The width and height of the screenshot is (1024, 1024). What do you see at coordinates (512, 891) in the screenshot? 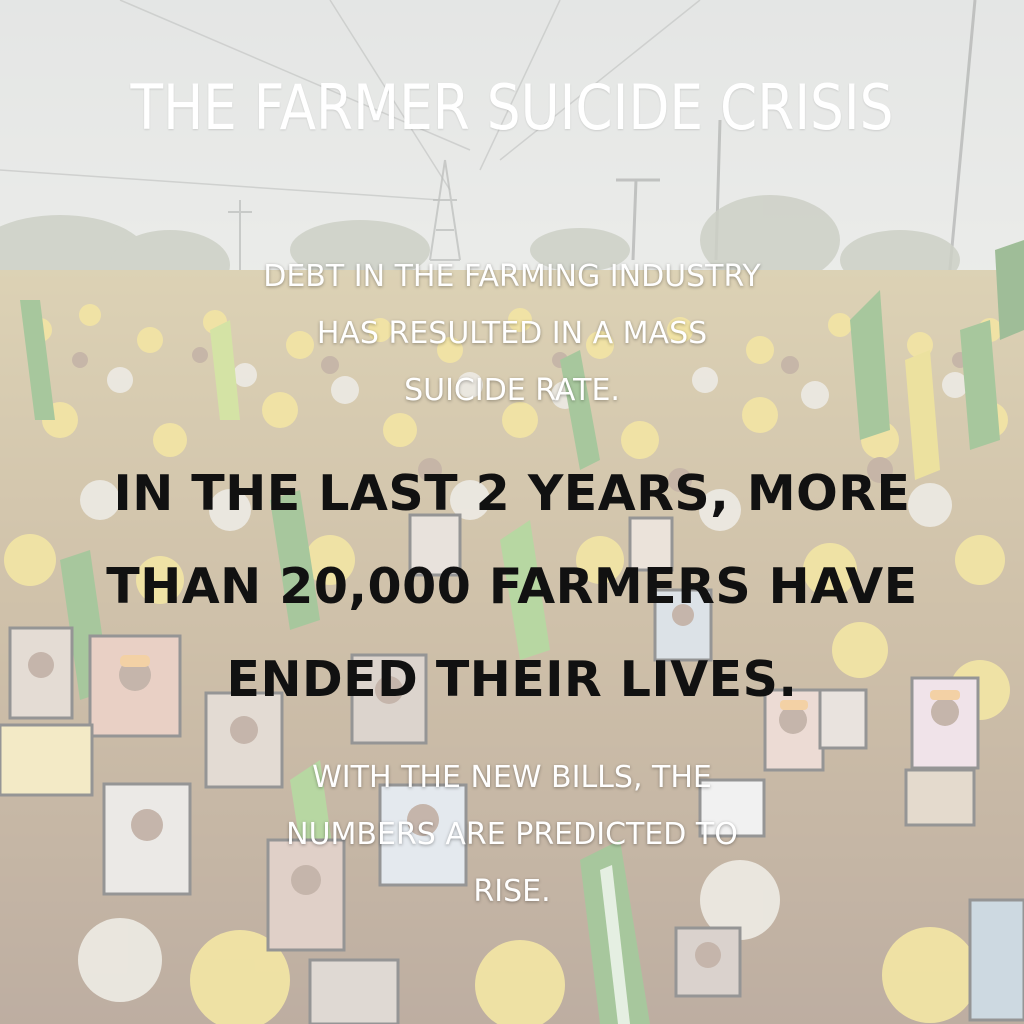
I see `outro-line-3: RISE.` at bounding box center [512, 891].